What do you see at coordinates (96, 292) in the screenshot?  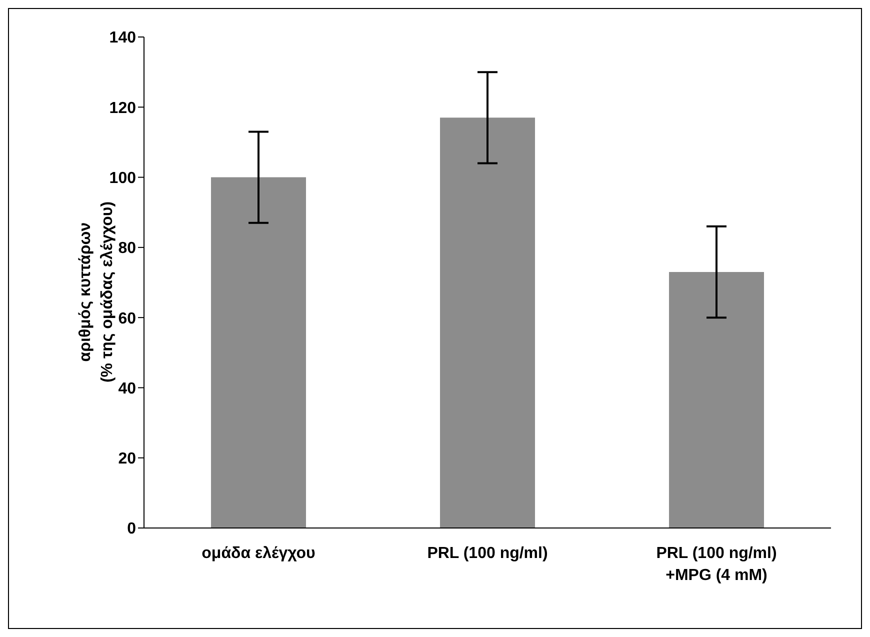 I see `y-axis-title: αριθμός κυττάρων (% της ομάδας ελέγχου)` at bounding box center [96, 292].